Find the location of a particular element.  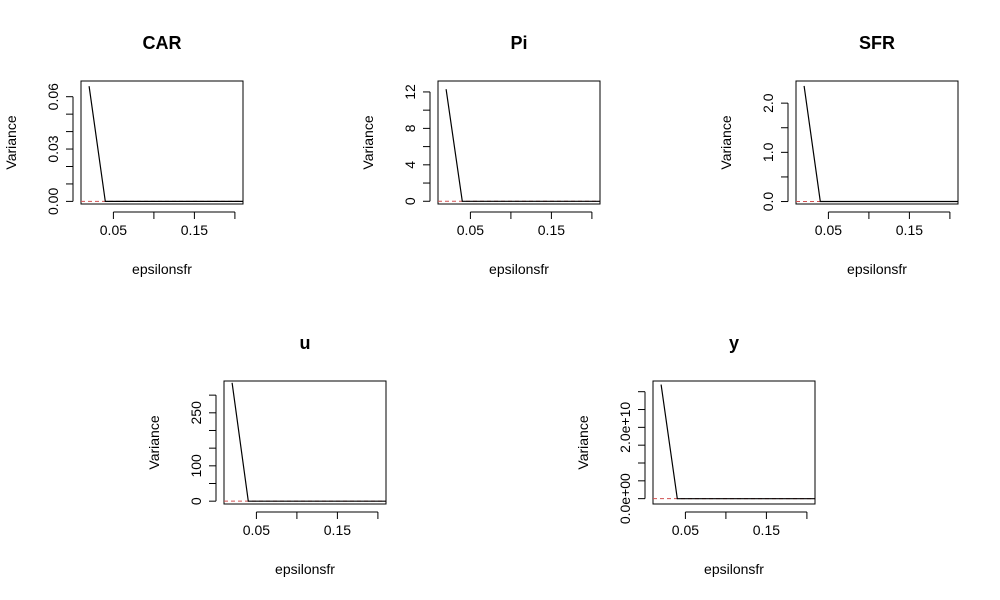

panel-pi: Pi epsilonsfr Variance 0.05 0.15 0 4 8 12 is located at coordinates (480, 155).